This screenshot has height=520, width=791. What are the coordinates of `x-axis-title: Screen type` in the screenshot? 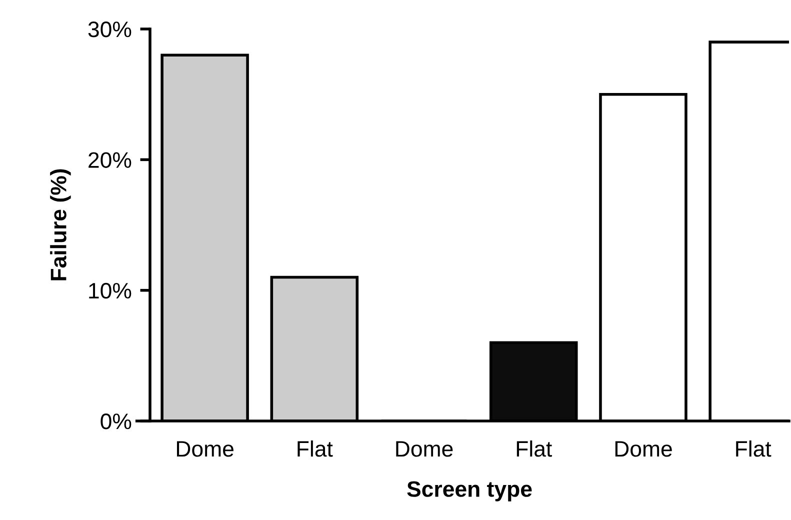 It's located at (469, 491).